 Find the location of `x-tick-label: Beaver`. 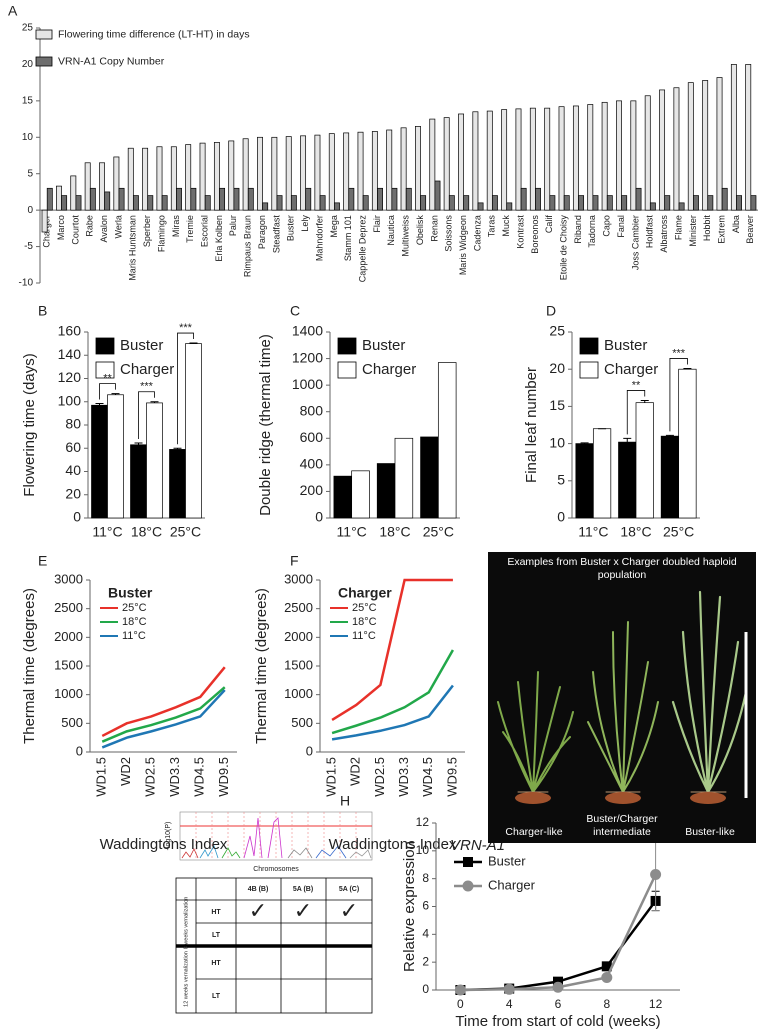

x-tick-label: Beaver is located at coordinates (750, 229).